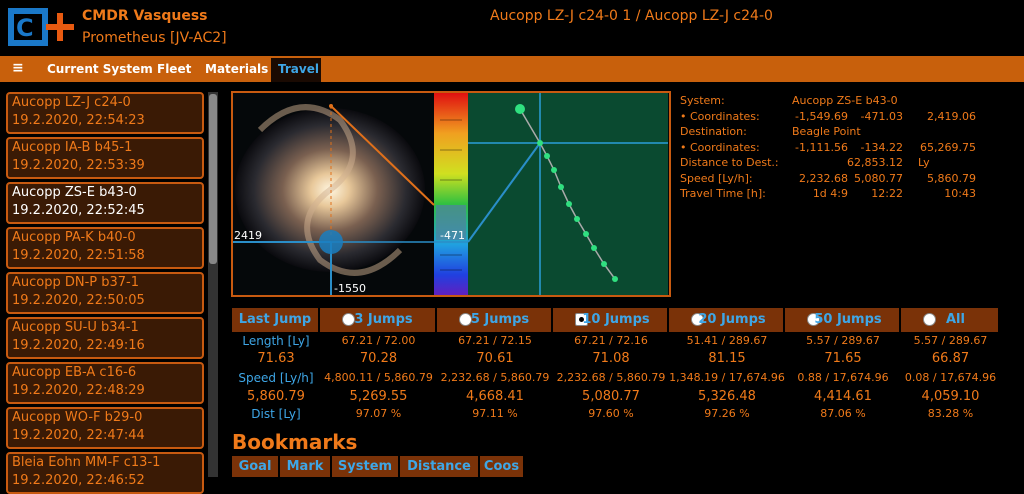  I want to click on stats-header: 5 Jumps, so click(500, 319).